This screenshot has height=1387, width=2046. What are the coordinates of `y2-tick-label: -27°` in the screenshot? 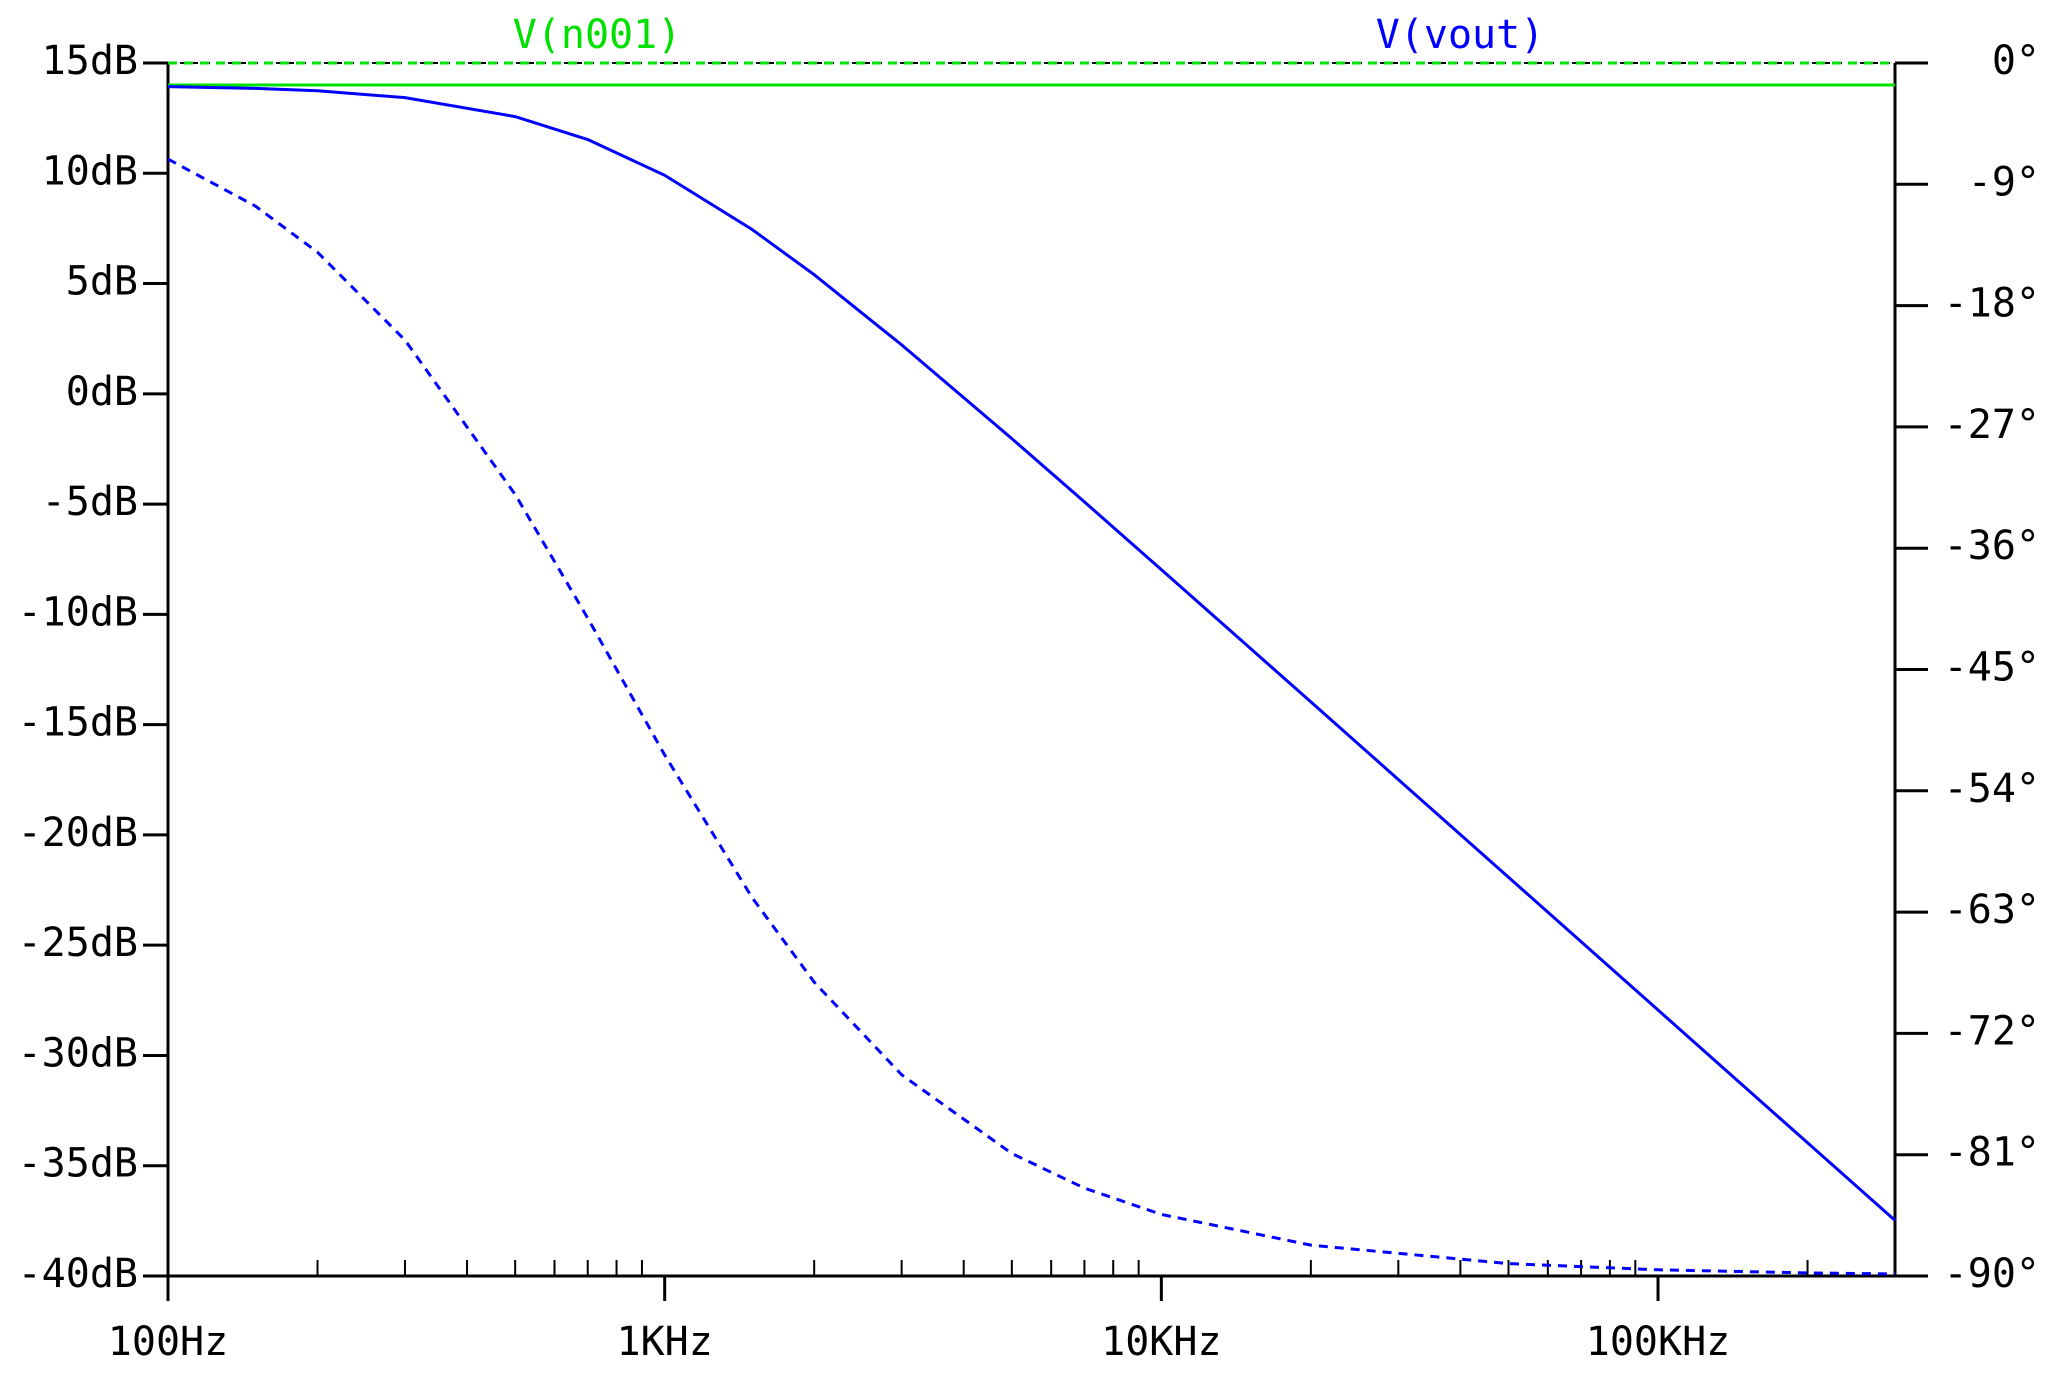 It's located at (1992, 425).